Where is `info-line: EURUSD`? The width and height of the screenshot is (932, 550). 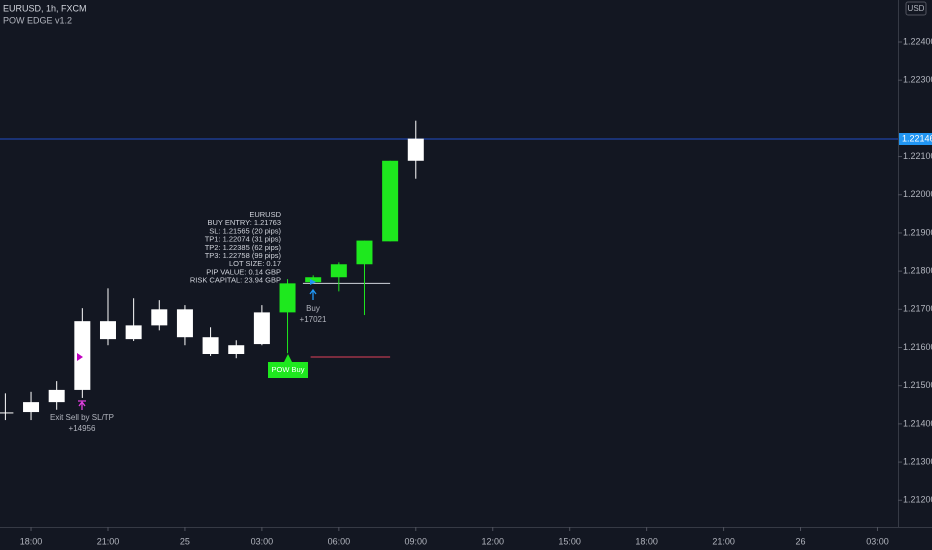 info-line: EURUSD is located at coordinates (265, 214).